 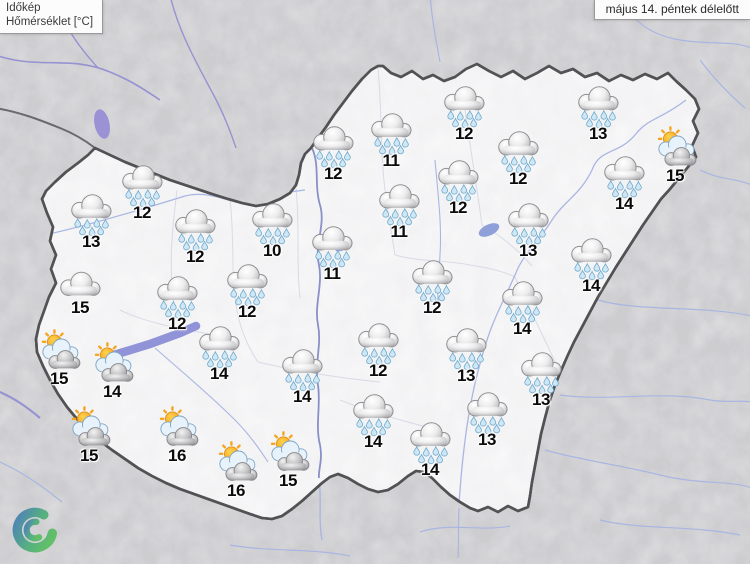 I want to click on forecast-cloudy: 15, so click(x=80, y=288).